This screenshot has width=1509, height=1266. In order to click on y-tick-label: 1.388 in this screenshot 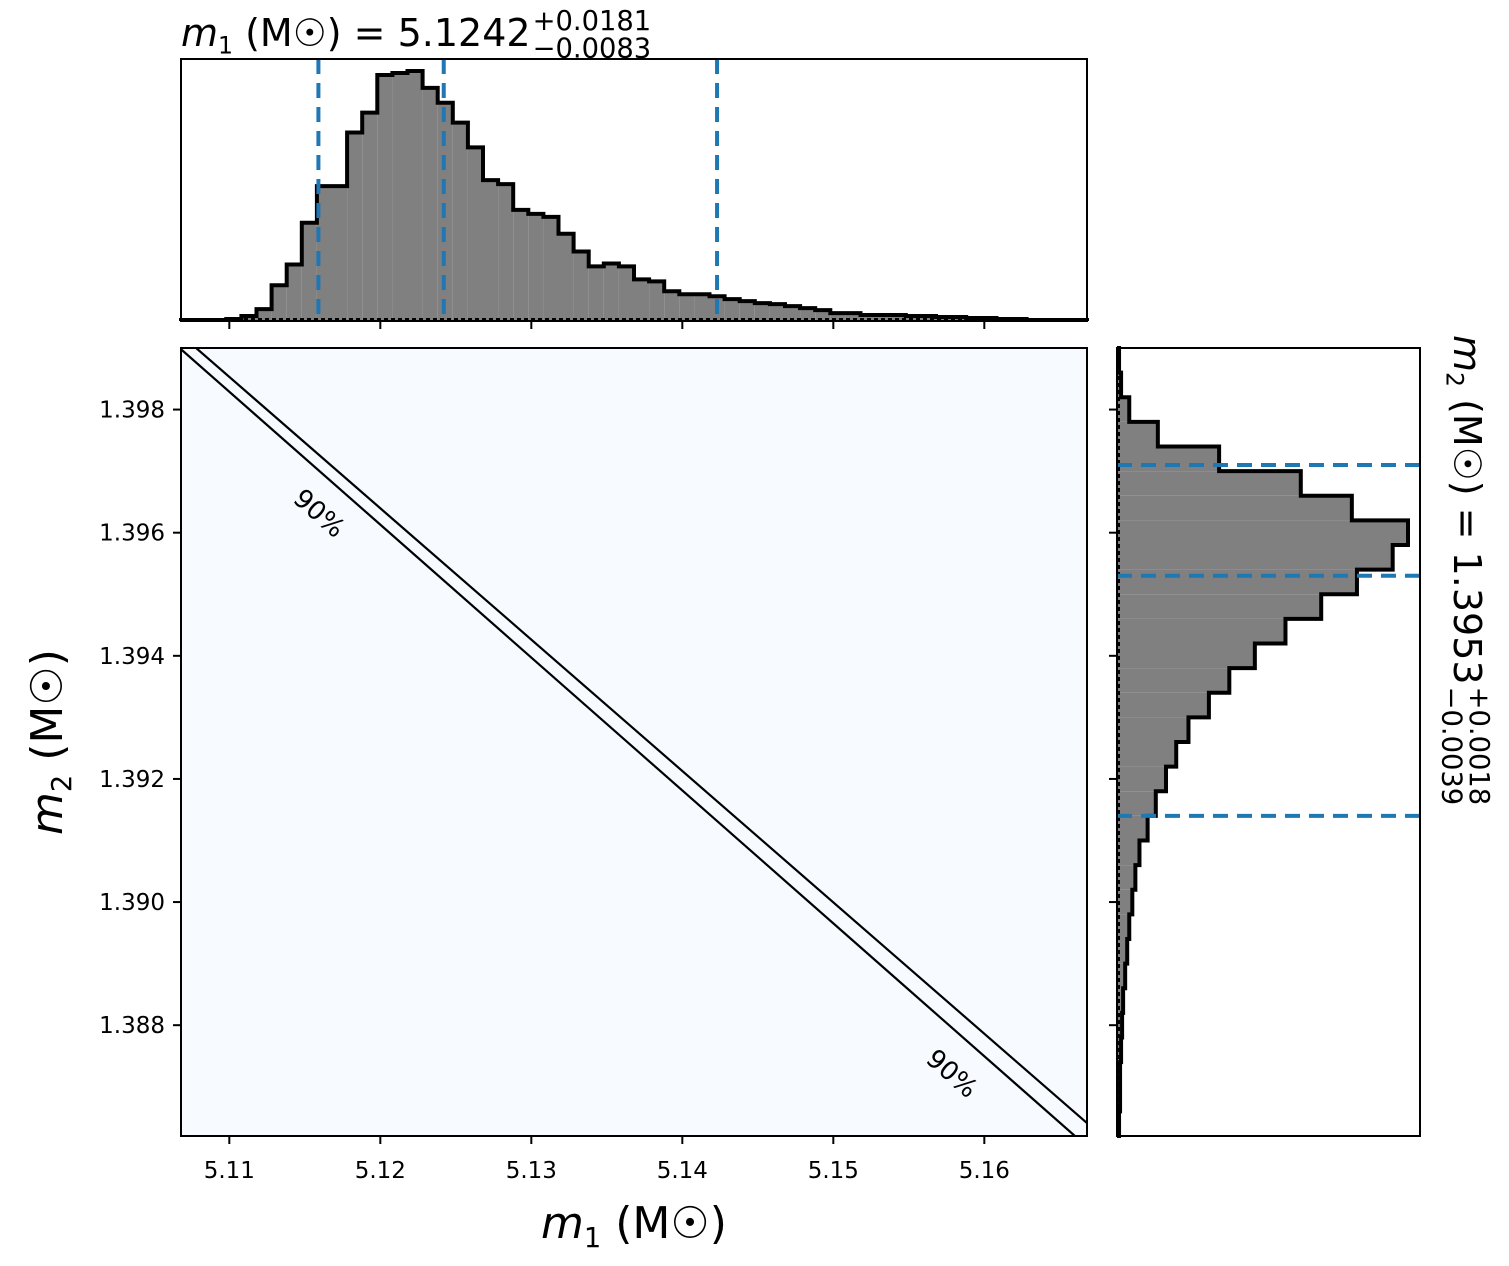, I will do `click(132, 1026)`.